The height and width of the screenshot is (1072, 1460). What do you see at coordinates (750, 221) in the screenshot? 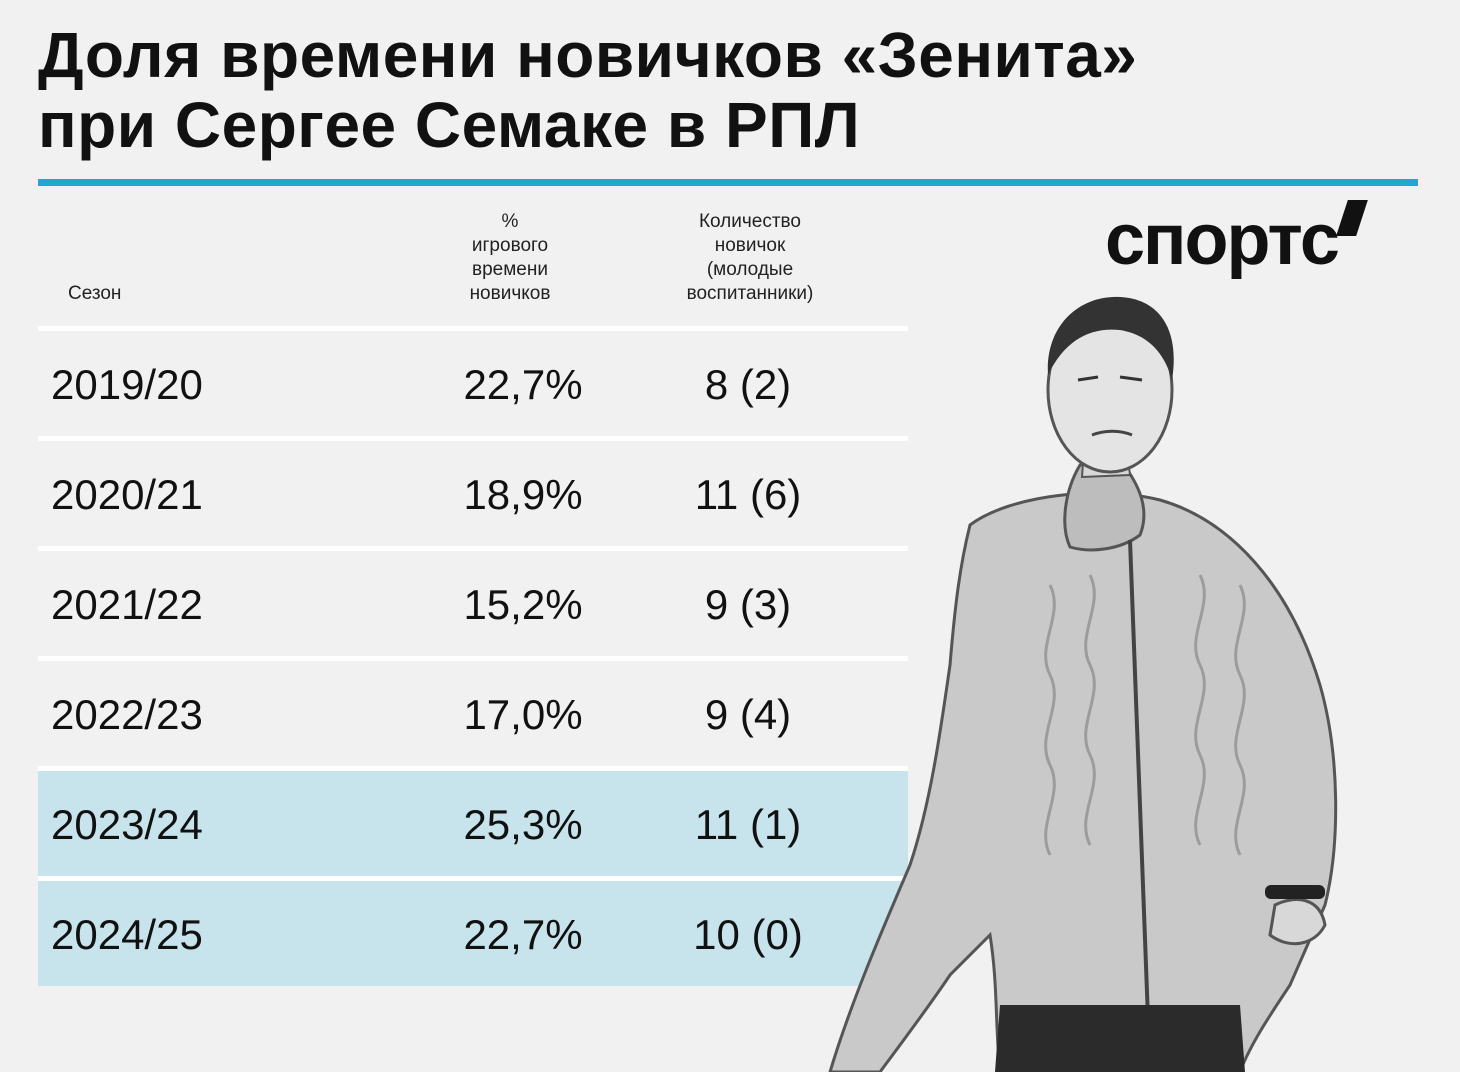
I see `header-line: Количество` at bounding box center [750, 221].